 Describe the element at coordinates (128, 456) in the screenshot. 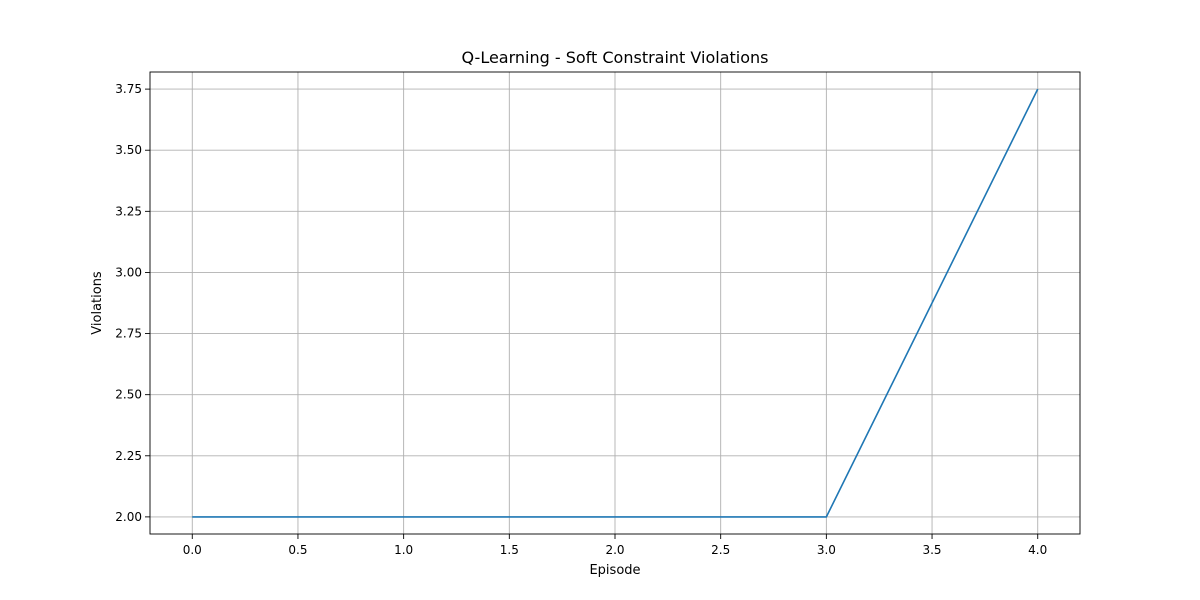

I see `y-tick-label: 2.25` at that location.